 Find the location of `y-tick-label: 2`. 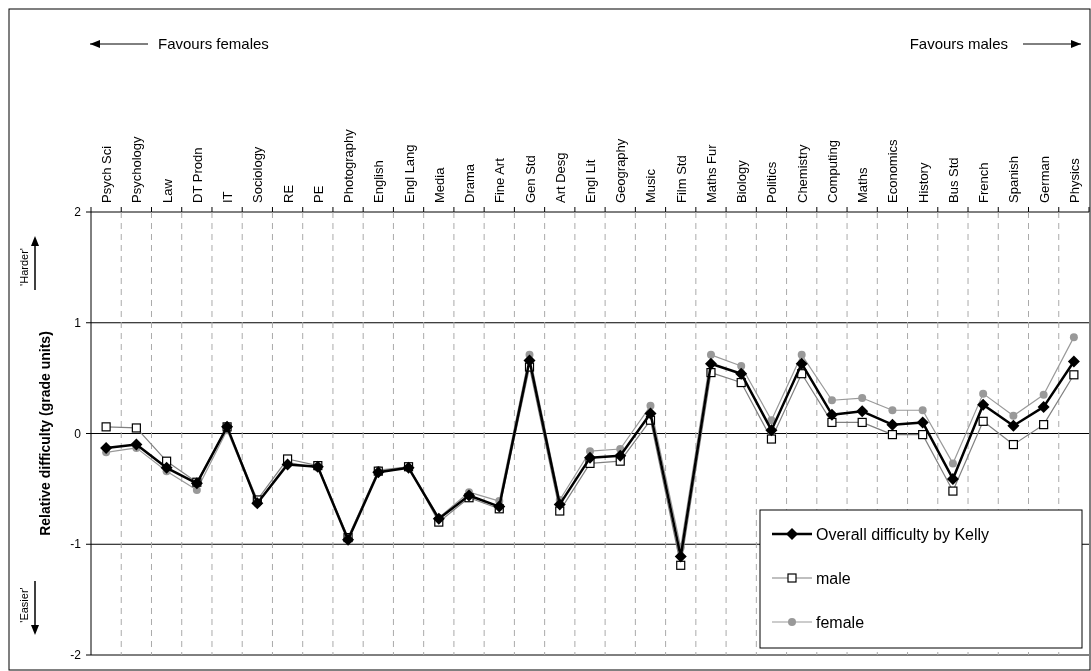

y-tick-label: 2 is located at coordinates (78, 212).